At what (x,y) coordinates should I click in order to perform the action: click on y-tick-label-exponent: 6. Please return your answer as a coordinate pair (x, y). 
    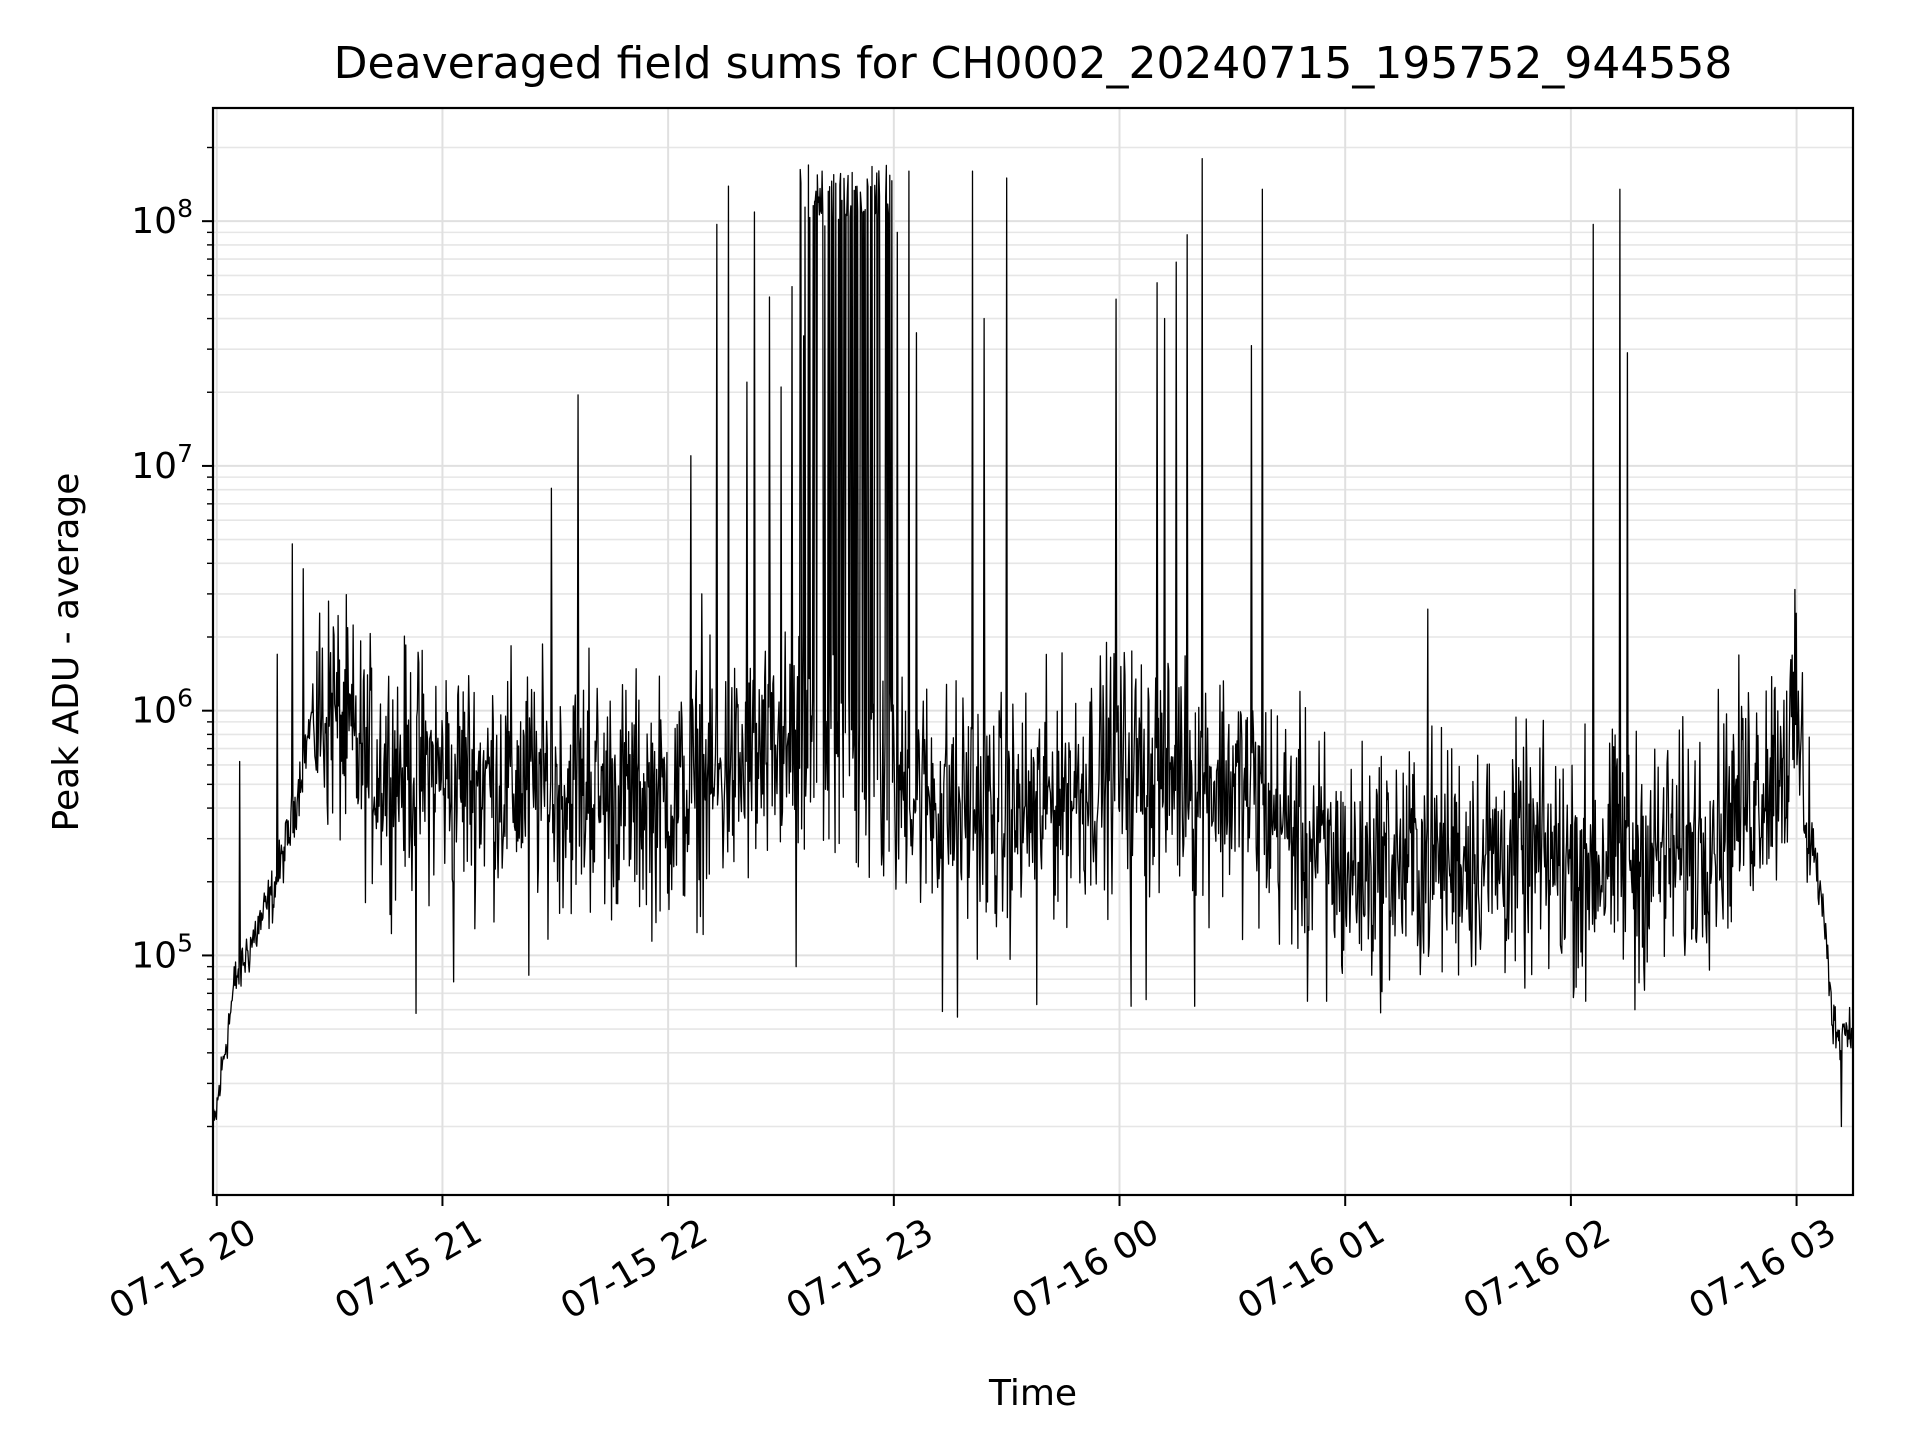
    Looking at the image, I should click on (185, 698).